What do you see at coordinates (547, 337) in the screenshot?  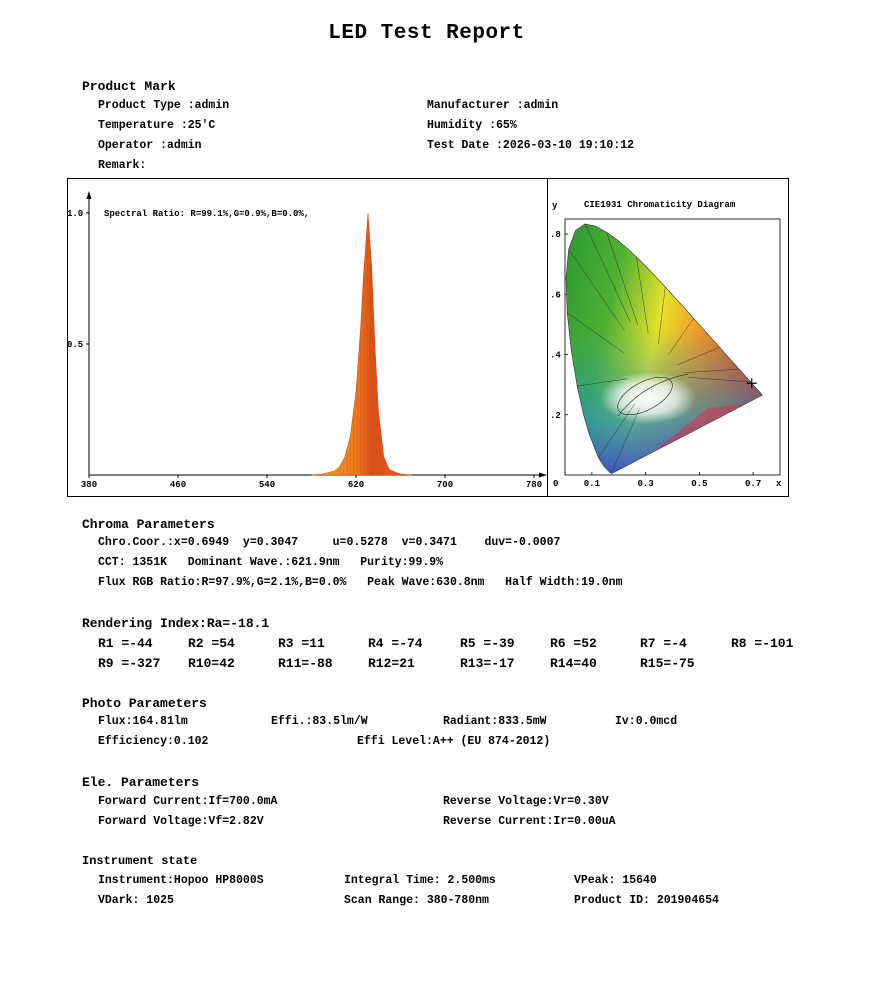 I see `chart-divider` at bounding box center [547, 337].